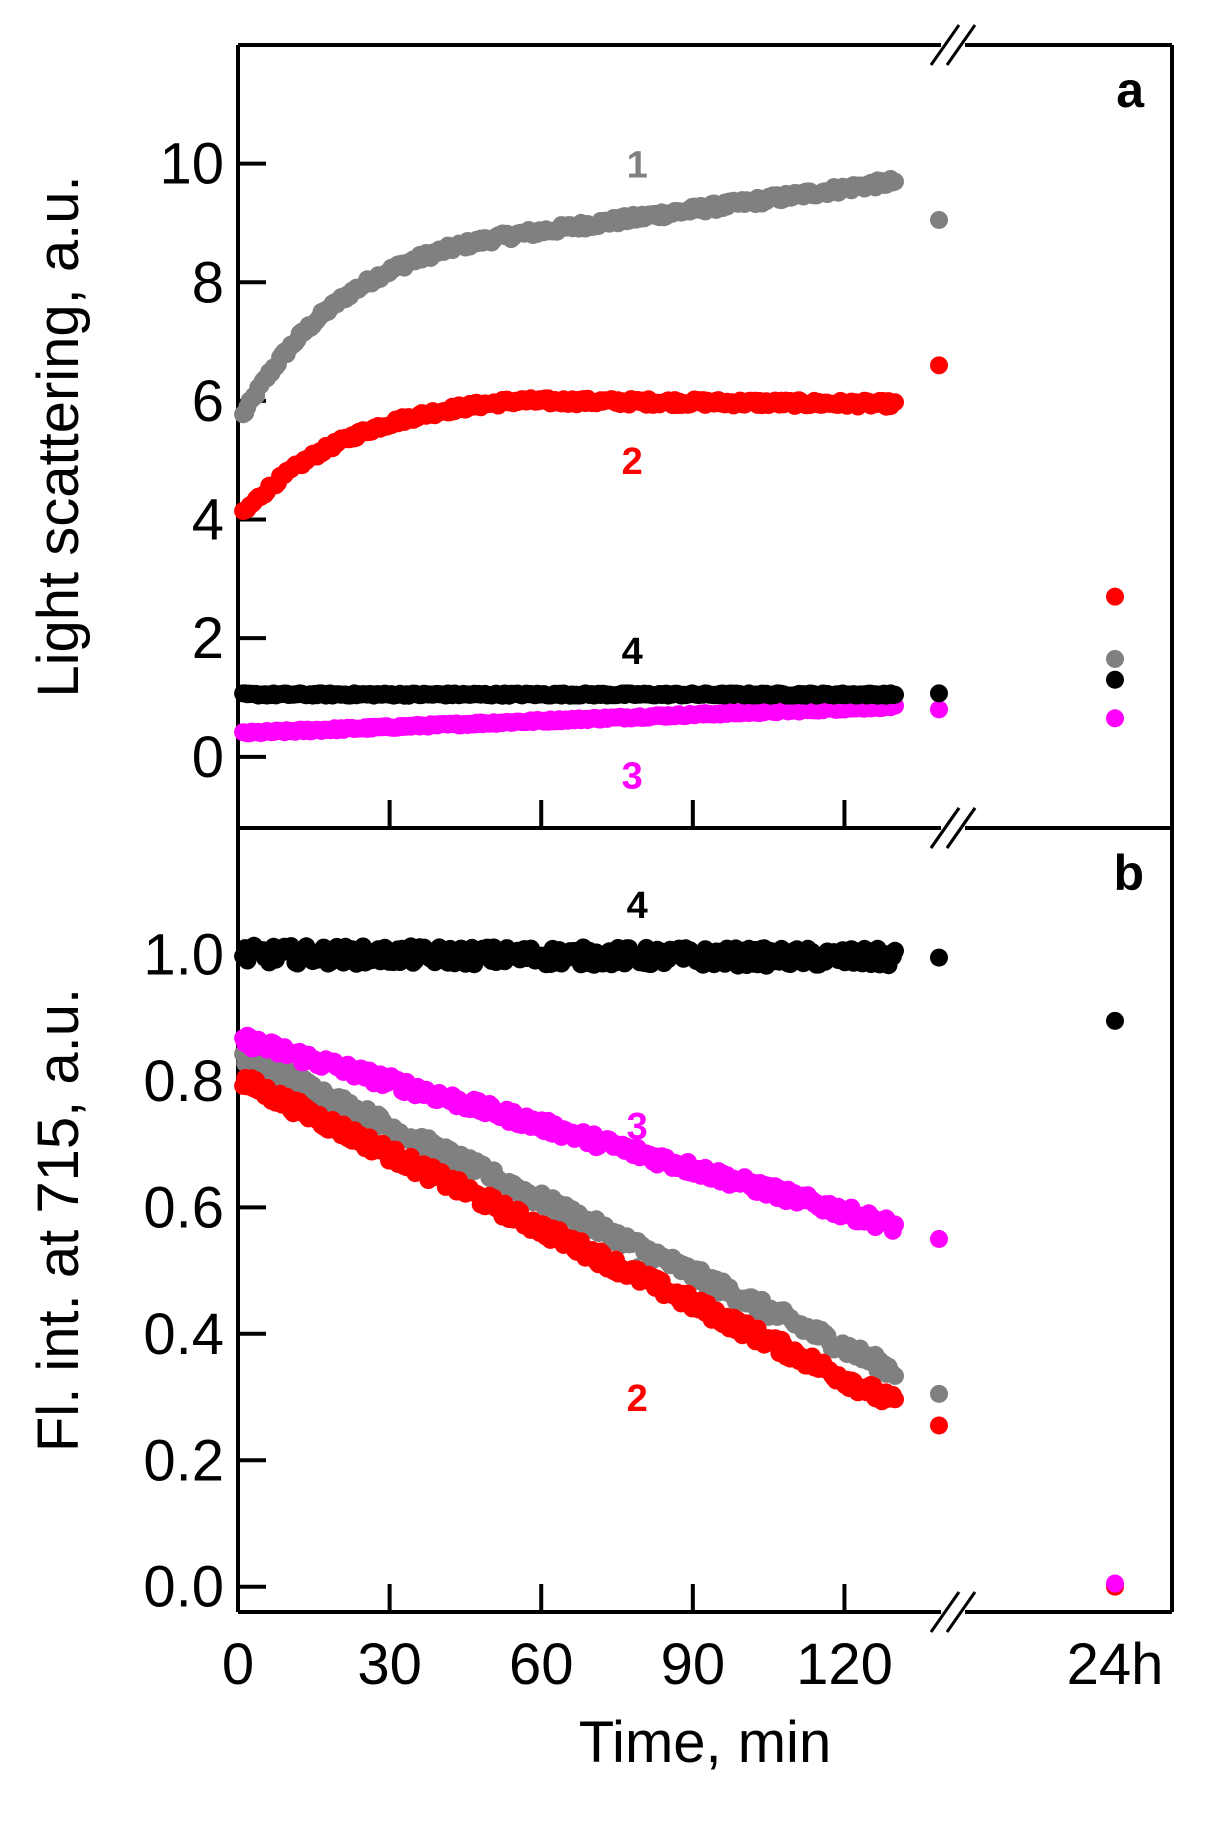  What do you see at coordinates (183, 1460) in the screenshot?
I see `y-tick-label: 0.2` at bounding box center [183, 1460].